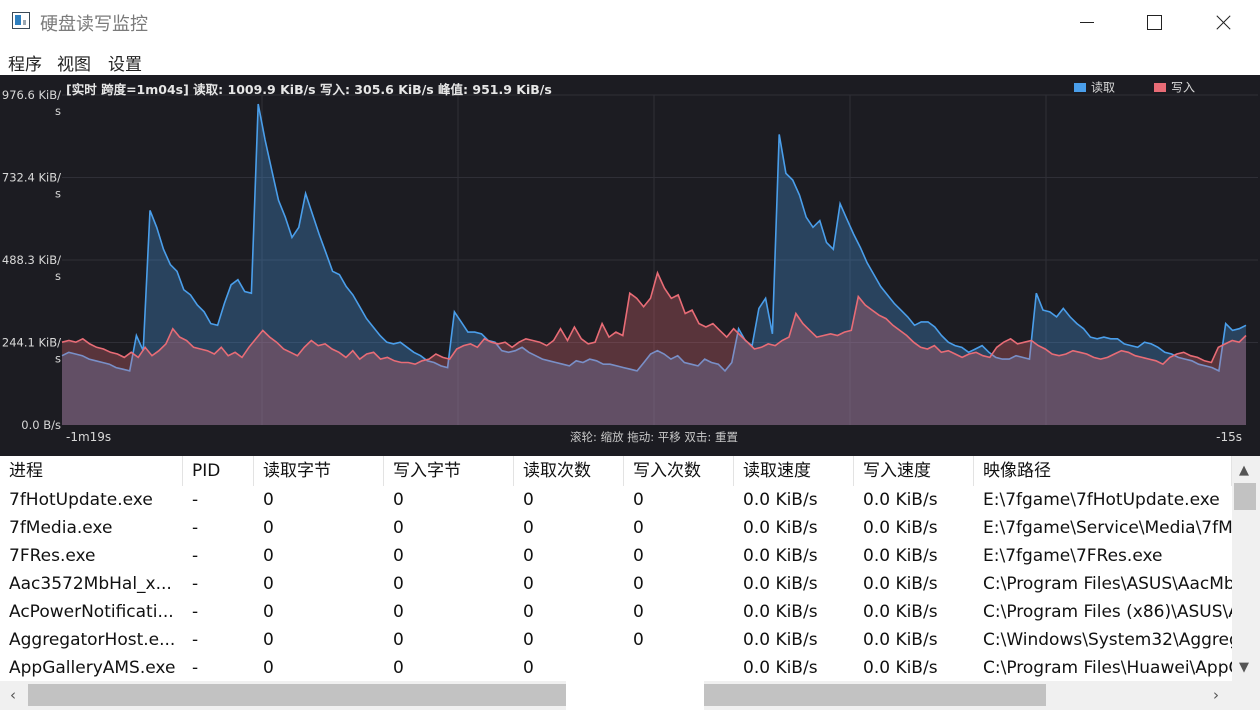 The image size is (1260, 710). Describe the element at coordinates (81, 500) in the screenshot. I see `table-cell: 7fHotUpdate.exe` at that location.